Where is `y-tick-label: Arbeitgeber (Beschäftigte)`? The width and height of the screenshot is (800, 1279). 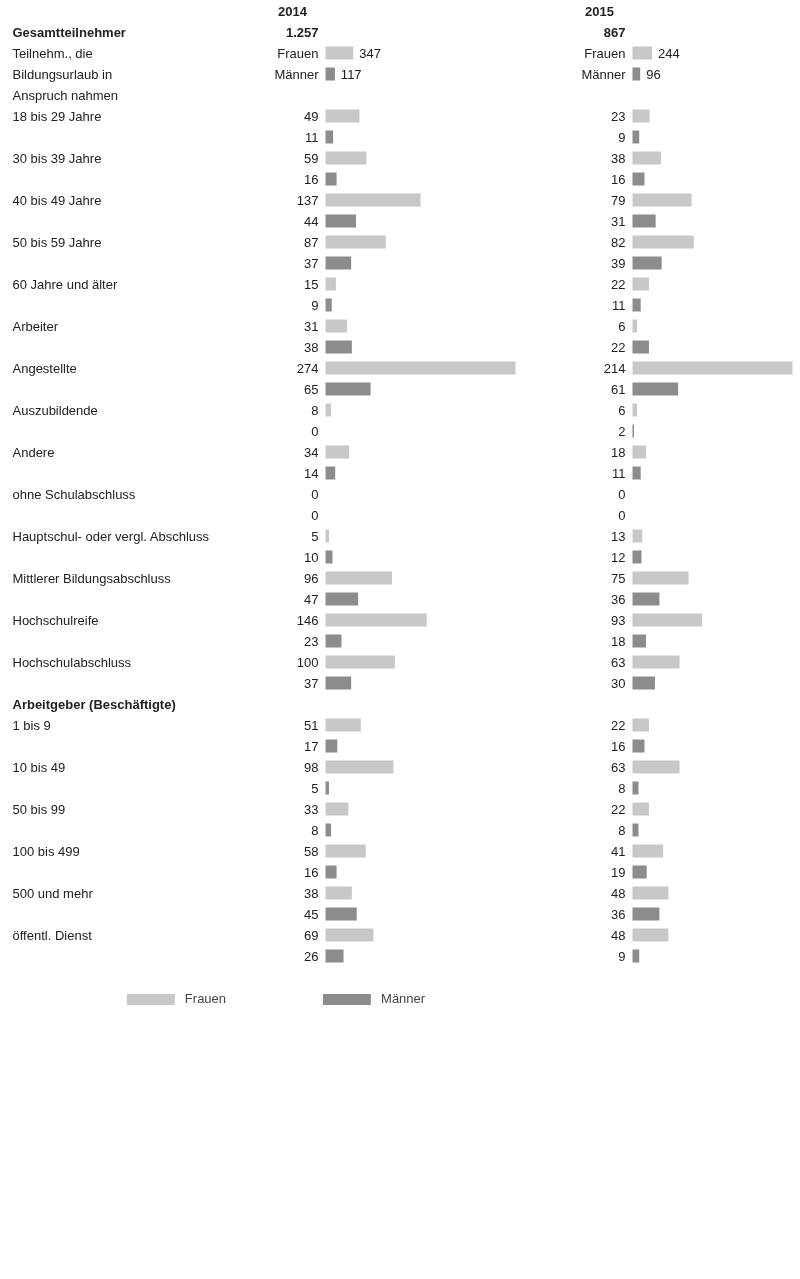 y-tick-label: Arbeitgeber (Beschäftigte) is located at coordinates (94, 704).